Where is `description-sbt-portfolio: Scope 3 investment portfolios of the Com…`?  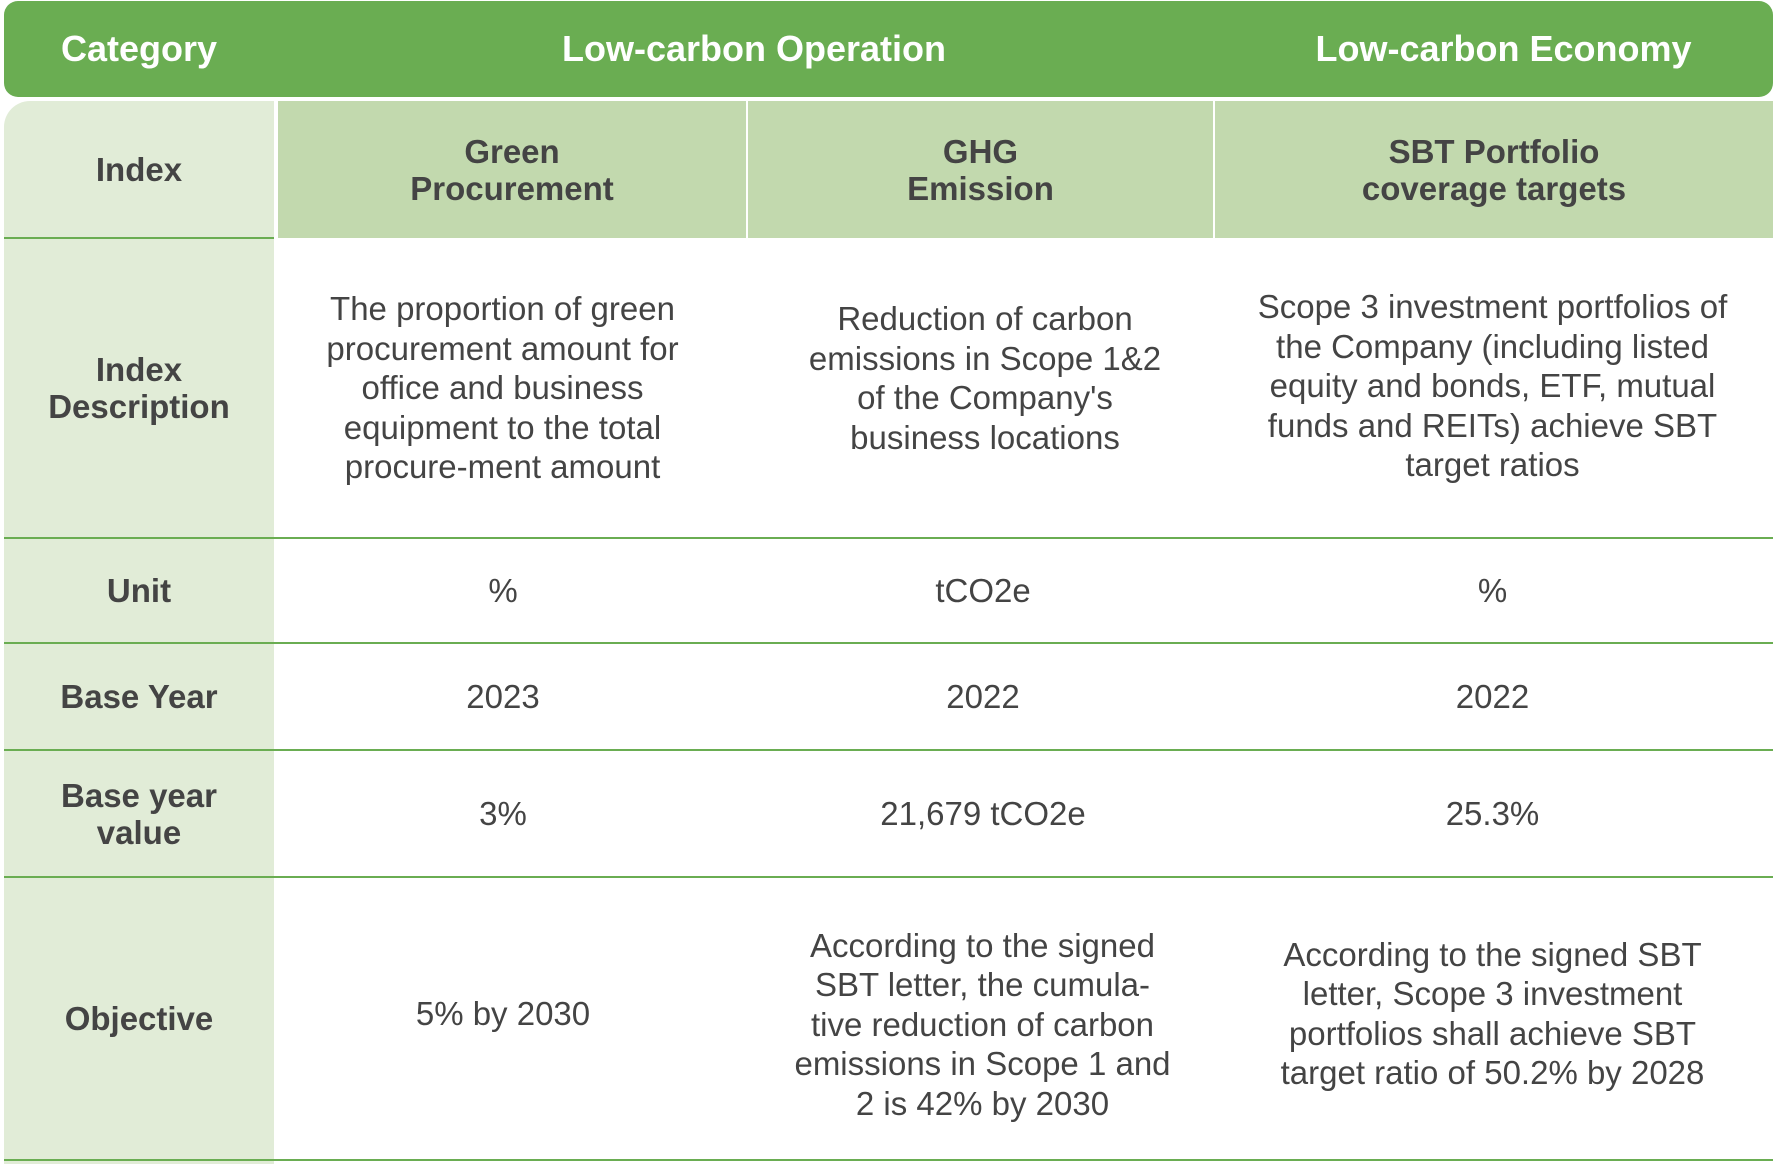 description-sbt-portfolio: Scope 3 investment portfolios of the Com… is located at coordinates (1492, 386).